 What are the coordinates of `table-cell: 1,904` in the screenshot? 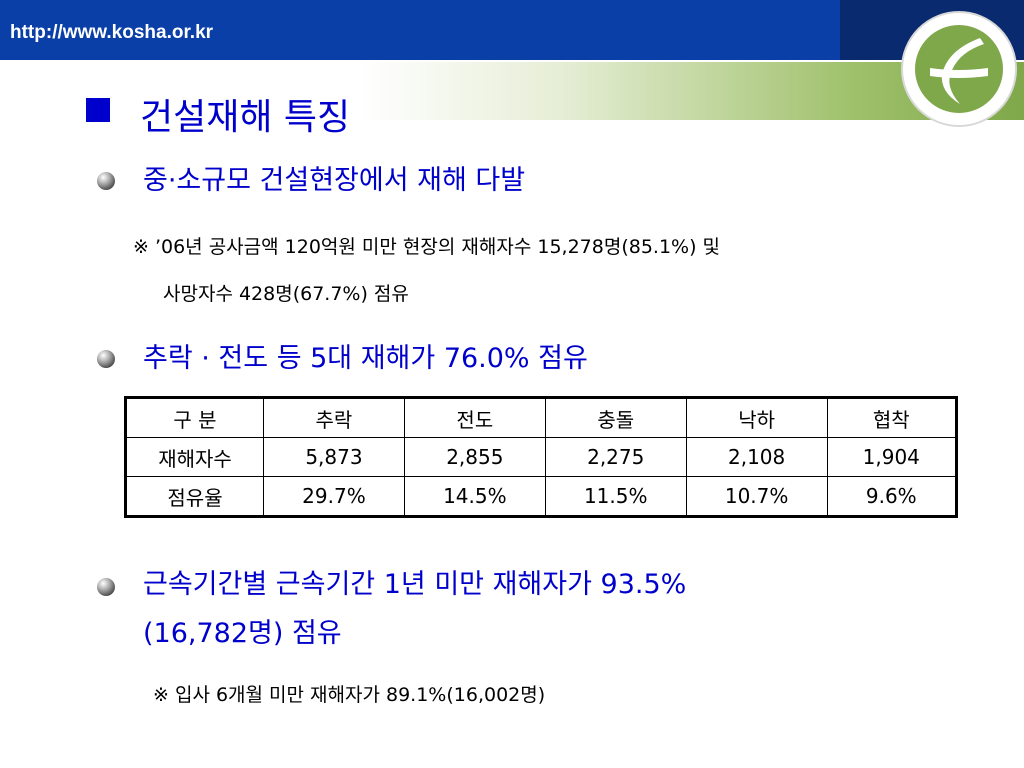 It's located at (892, 457).